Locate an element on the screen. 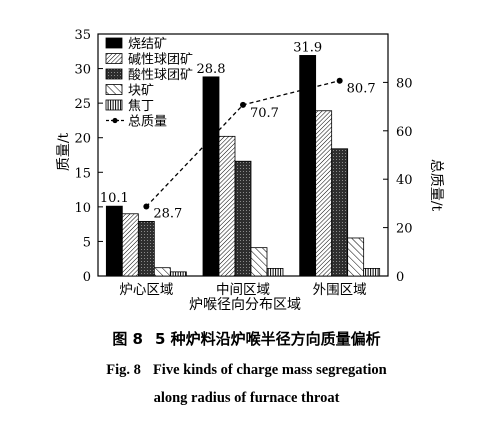 The width and height of the screenshot is (493, 421). caption-en-number: Fig. 8 is located at coordinates (123, 370).